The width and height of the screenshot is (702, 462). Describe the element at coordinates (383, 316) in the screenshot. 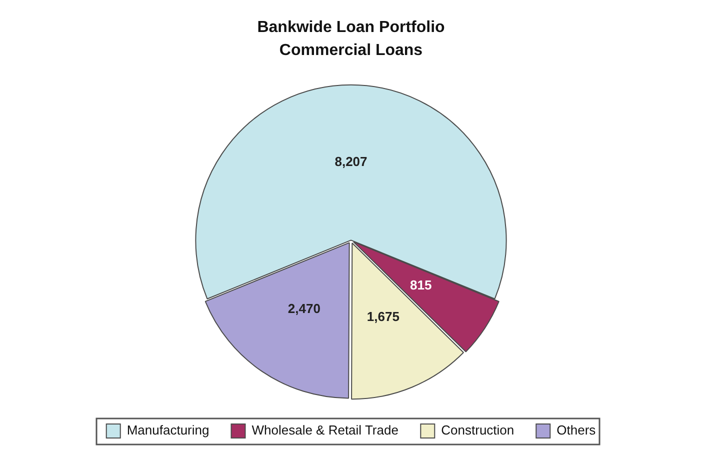

I see `data-label: 1,675` at that location.